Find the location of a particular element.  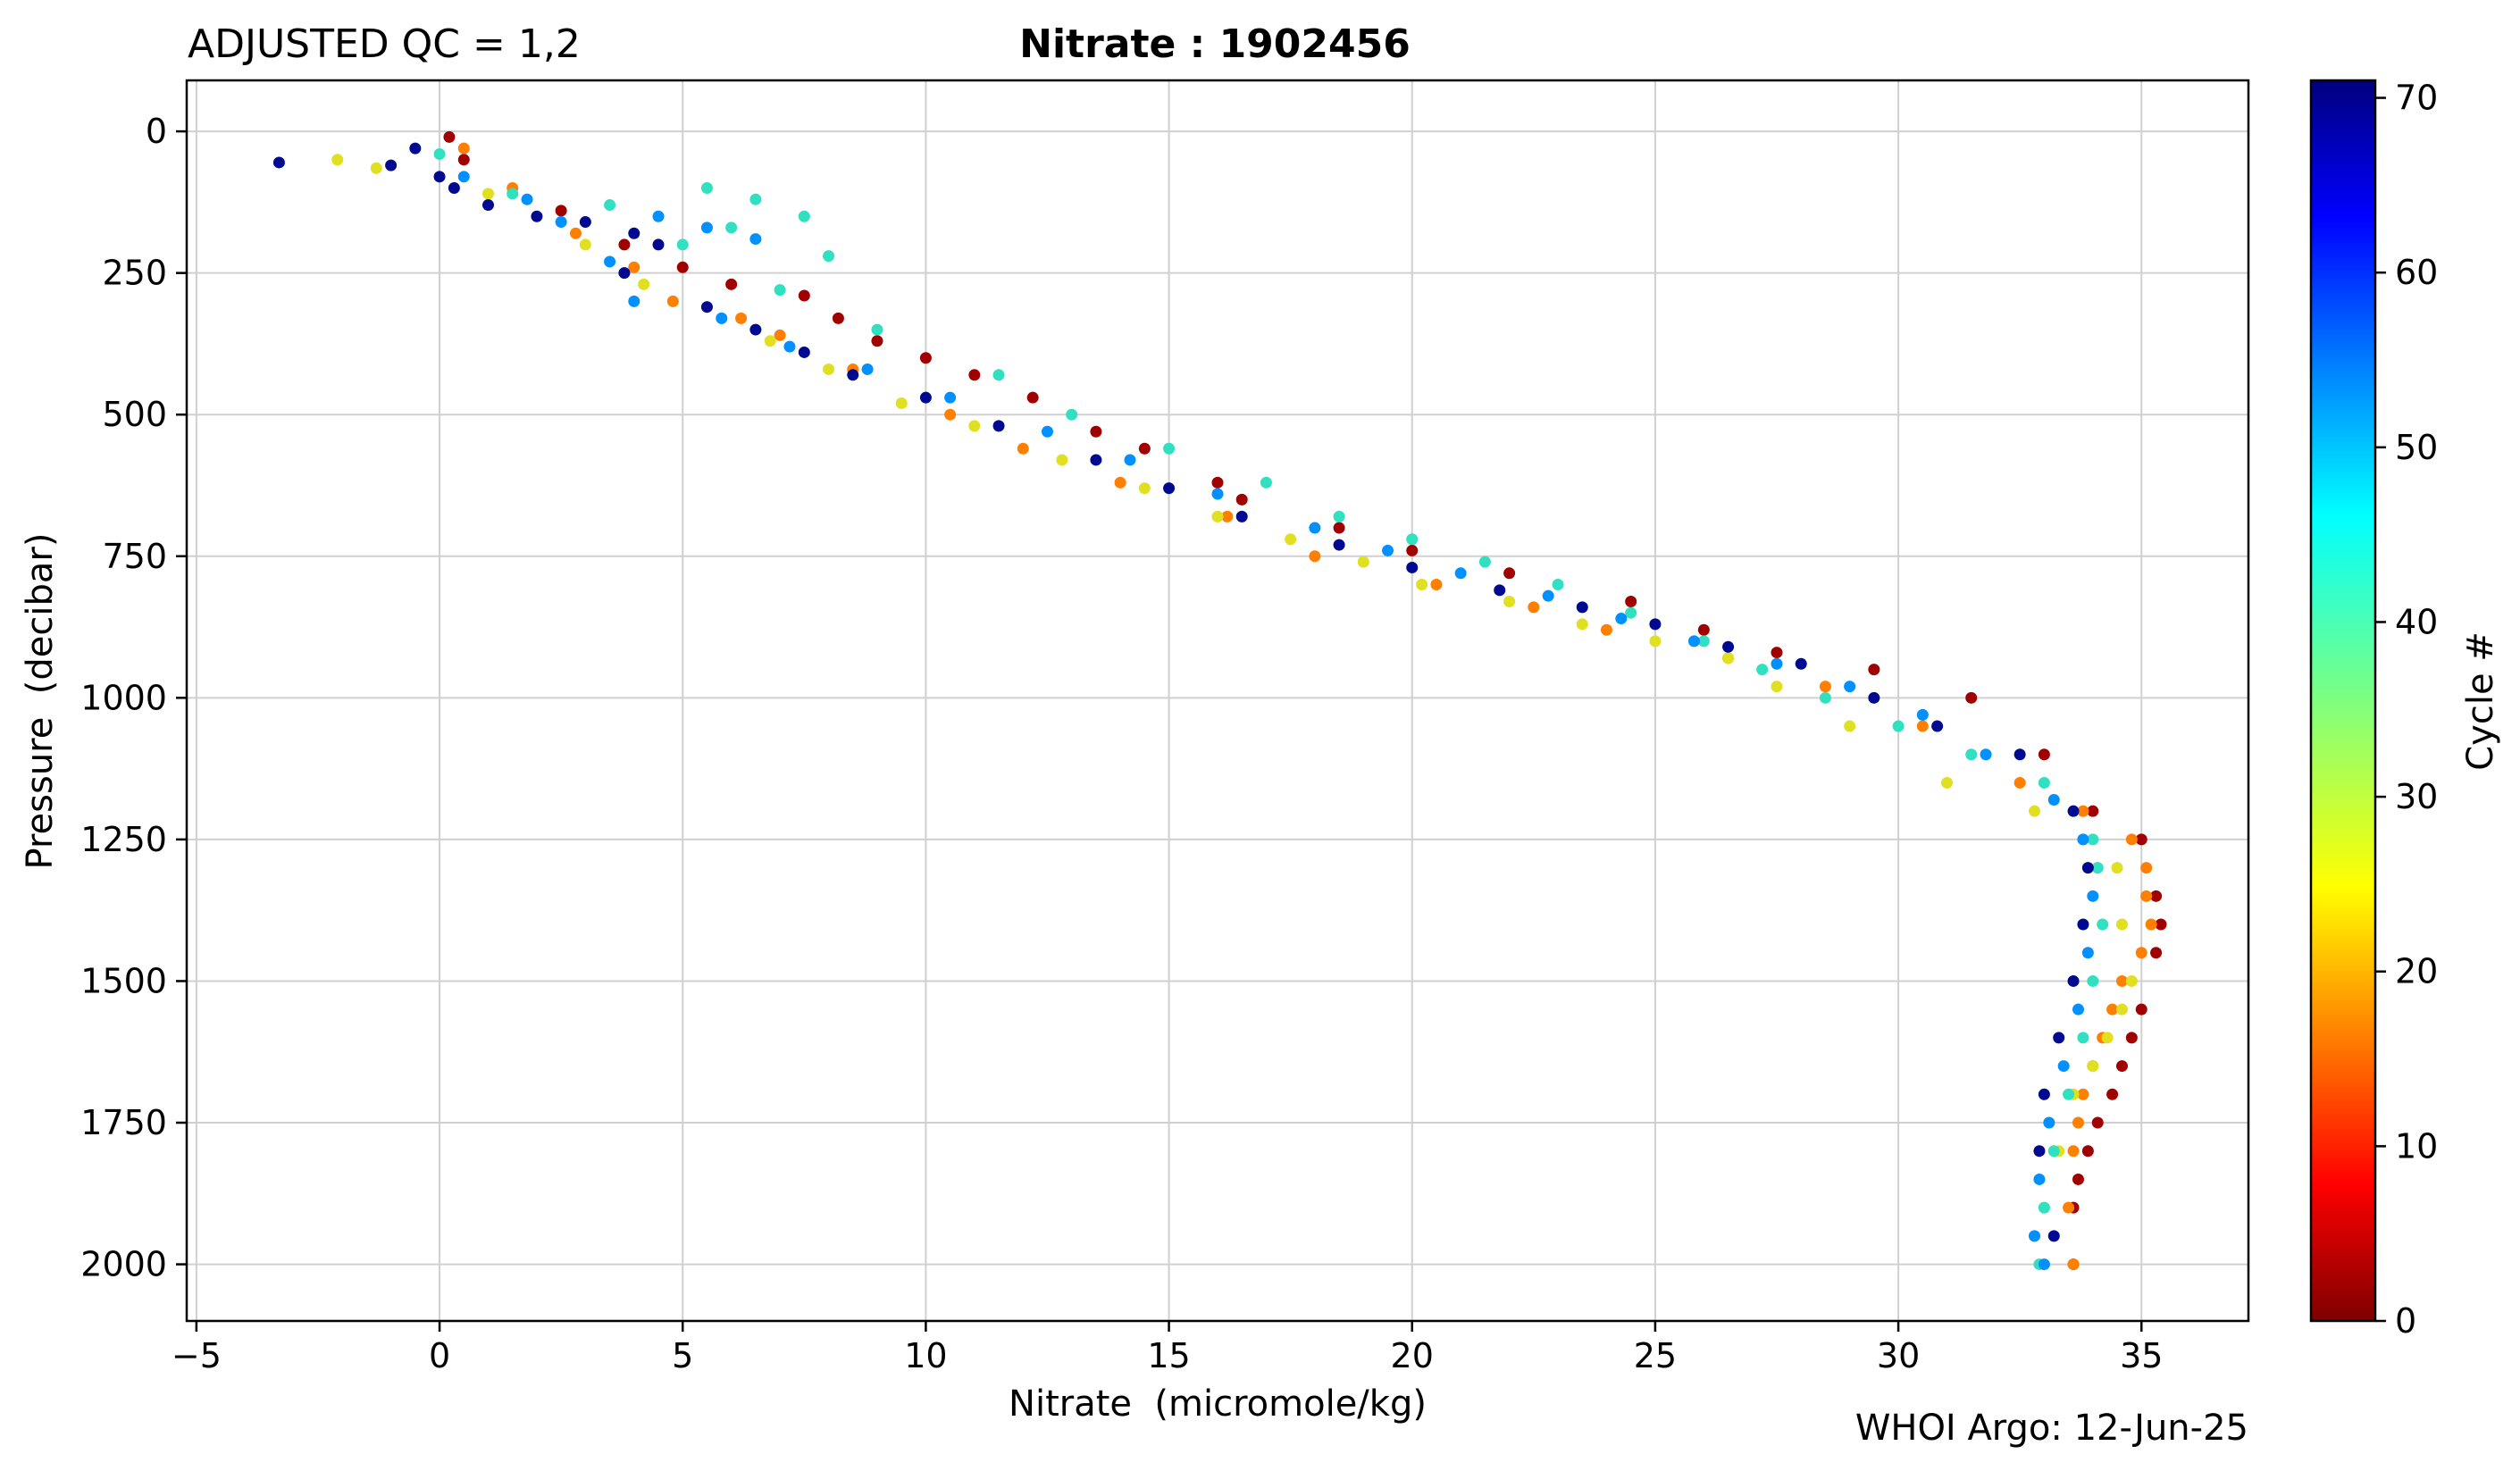

y-axis-ticks: 0 250 500 750 1000 1250 1500 1750 2000 is located at coordinates (133, 698).